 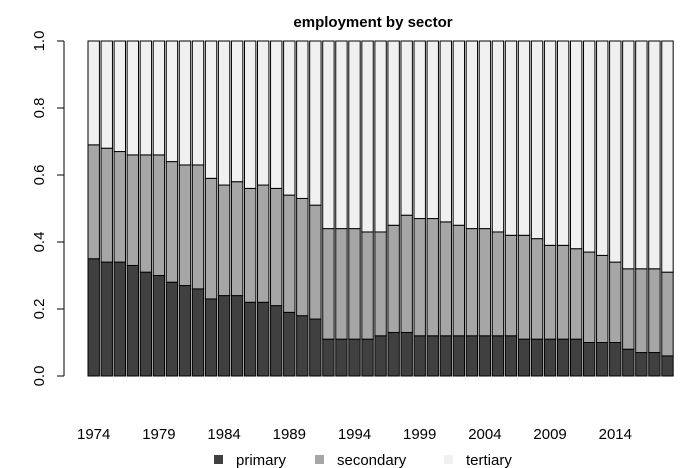 What do you see at coordinates (589, 359) in the screenshot?
I see `bar-primary-2012` at bounding box center [589, 359].